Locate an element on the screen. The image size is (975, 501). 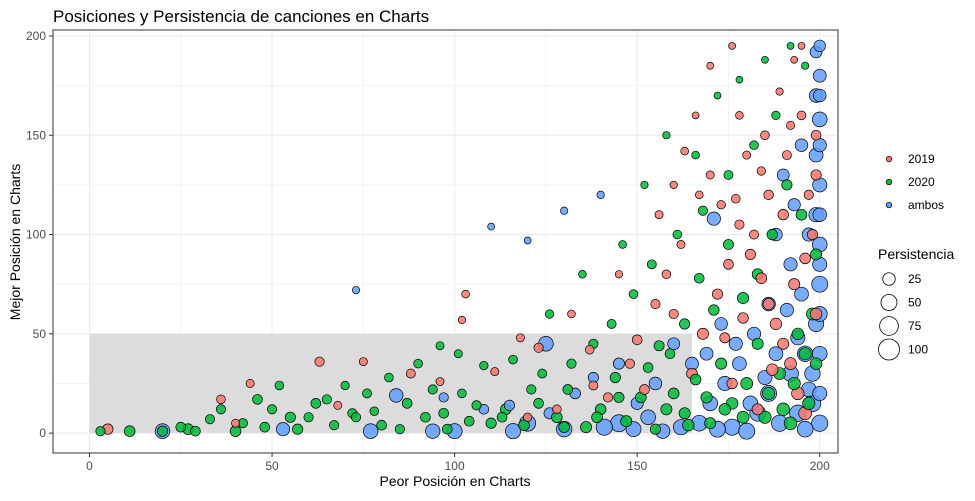
y-axis-ticks: 0 50 100 150 200 is located at coordinates (39, 234).